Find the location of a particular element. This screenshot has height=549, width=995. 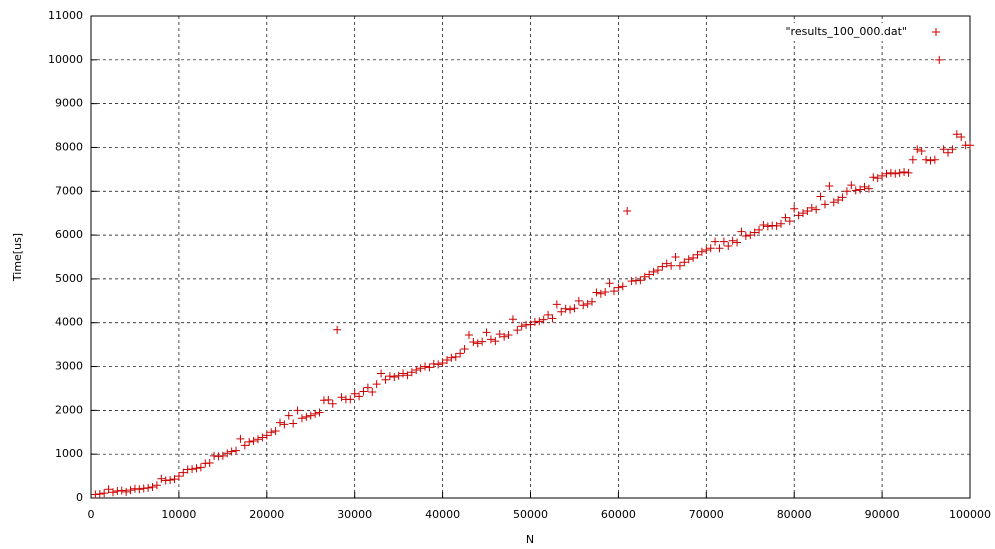

y-tick-label: 11000 is located at coordinates (65, 15).